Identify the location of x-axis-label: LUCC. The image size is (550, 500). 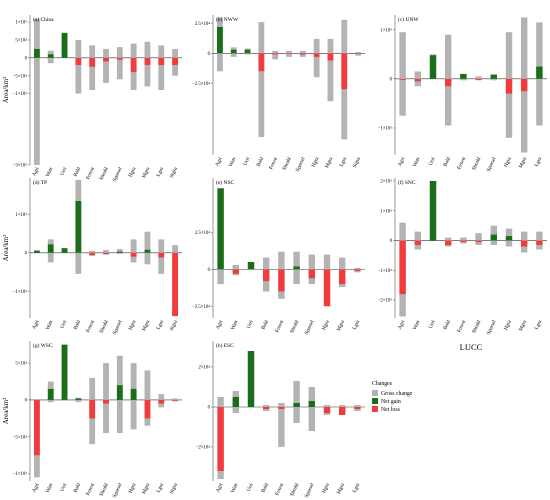
(471, 347).